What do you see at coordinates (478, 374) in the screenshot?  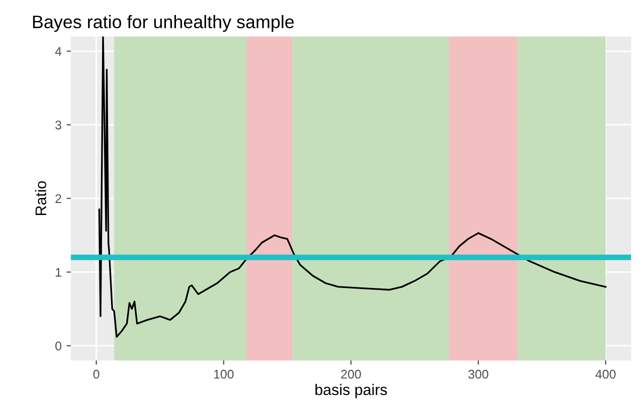 I see `x-tick-label: 300` at bounding box center [478, 374].